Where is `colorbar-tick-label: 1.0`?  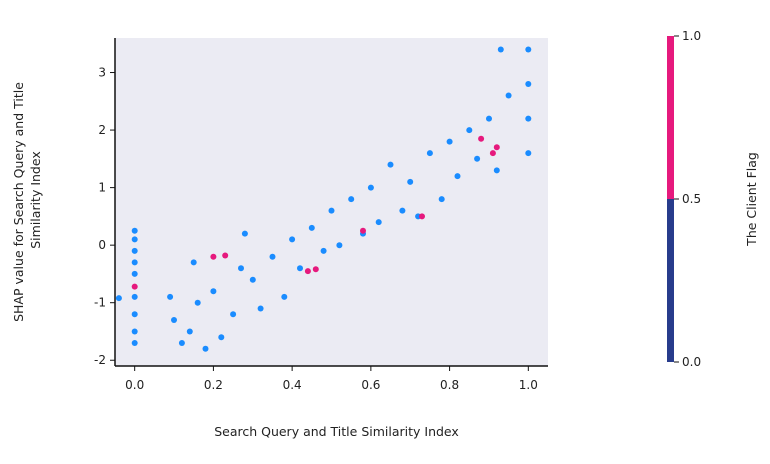 colorbar-tick-label: 1.0 is located at coordinates (691, 36).